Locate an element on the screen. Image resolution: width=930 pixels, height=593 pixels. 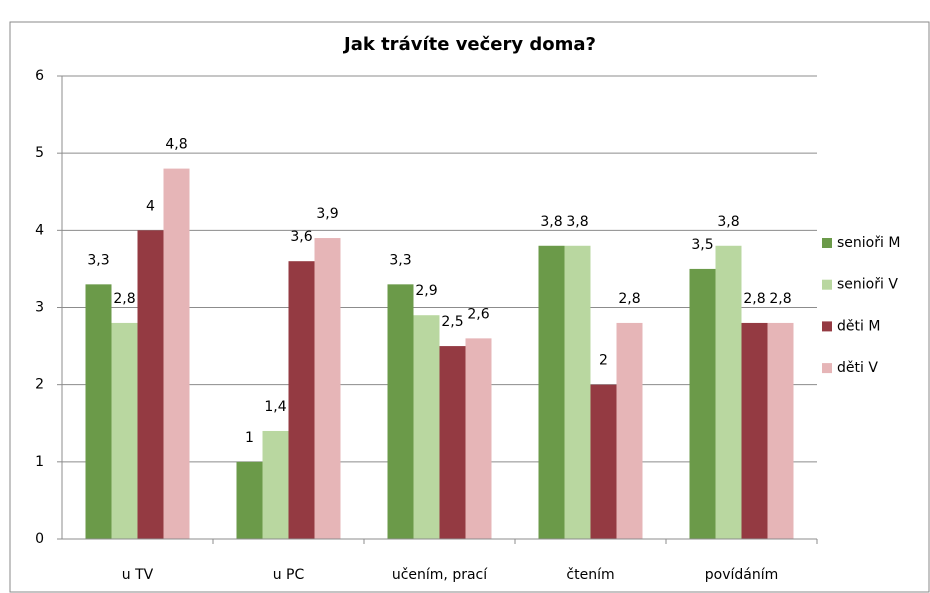
data-label: 2,5 is located at coordinates (452, 322).